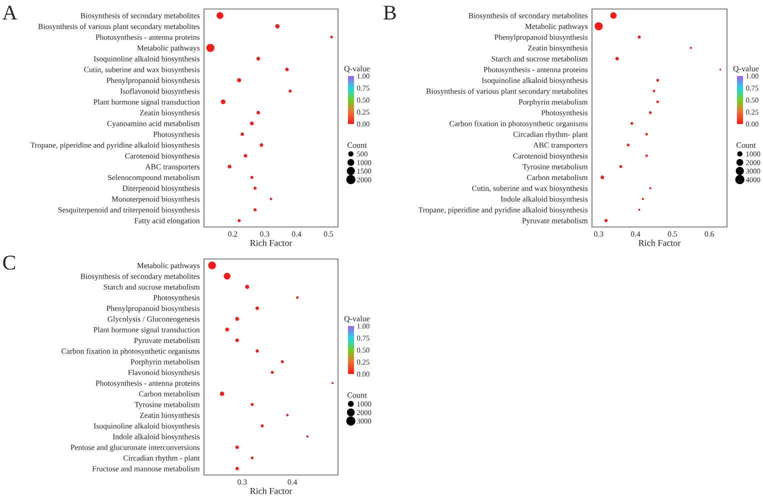 The height and width of the screenshot is (503, 763). Describe the element at coordinates (10, 13) in the screenshot. I see `text: A` at that location.